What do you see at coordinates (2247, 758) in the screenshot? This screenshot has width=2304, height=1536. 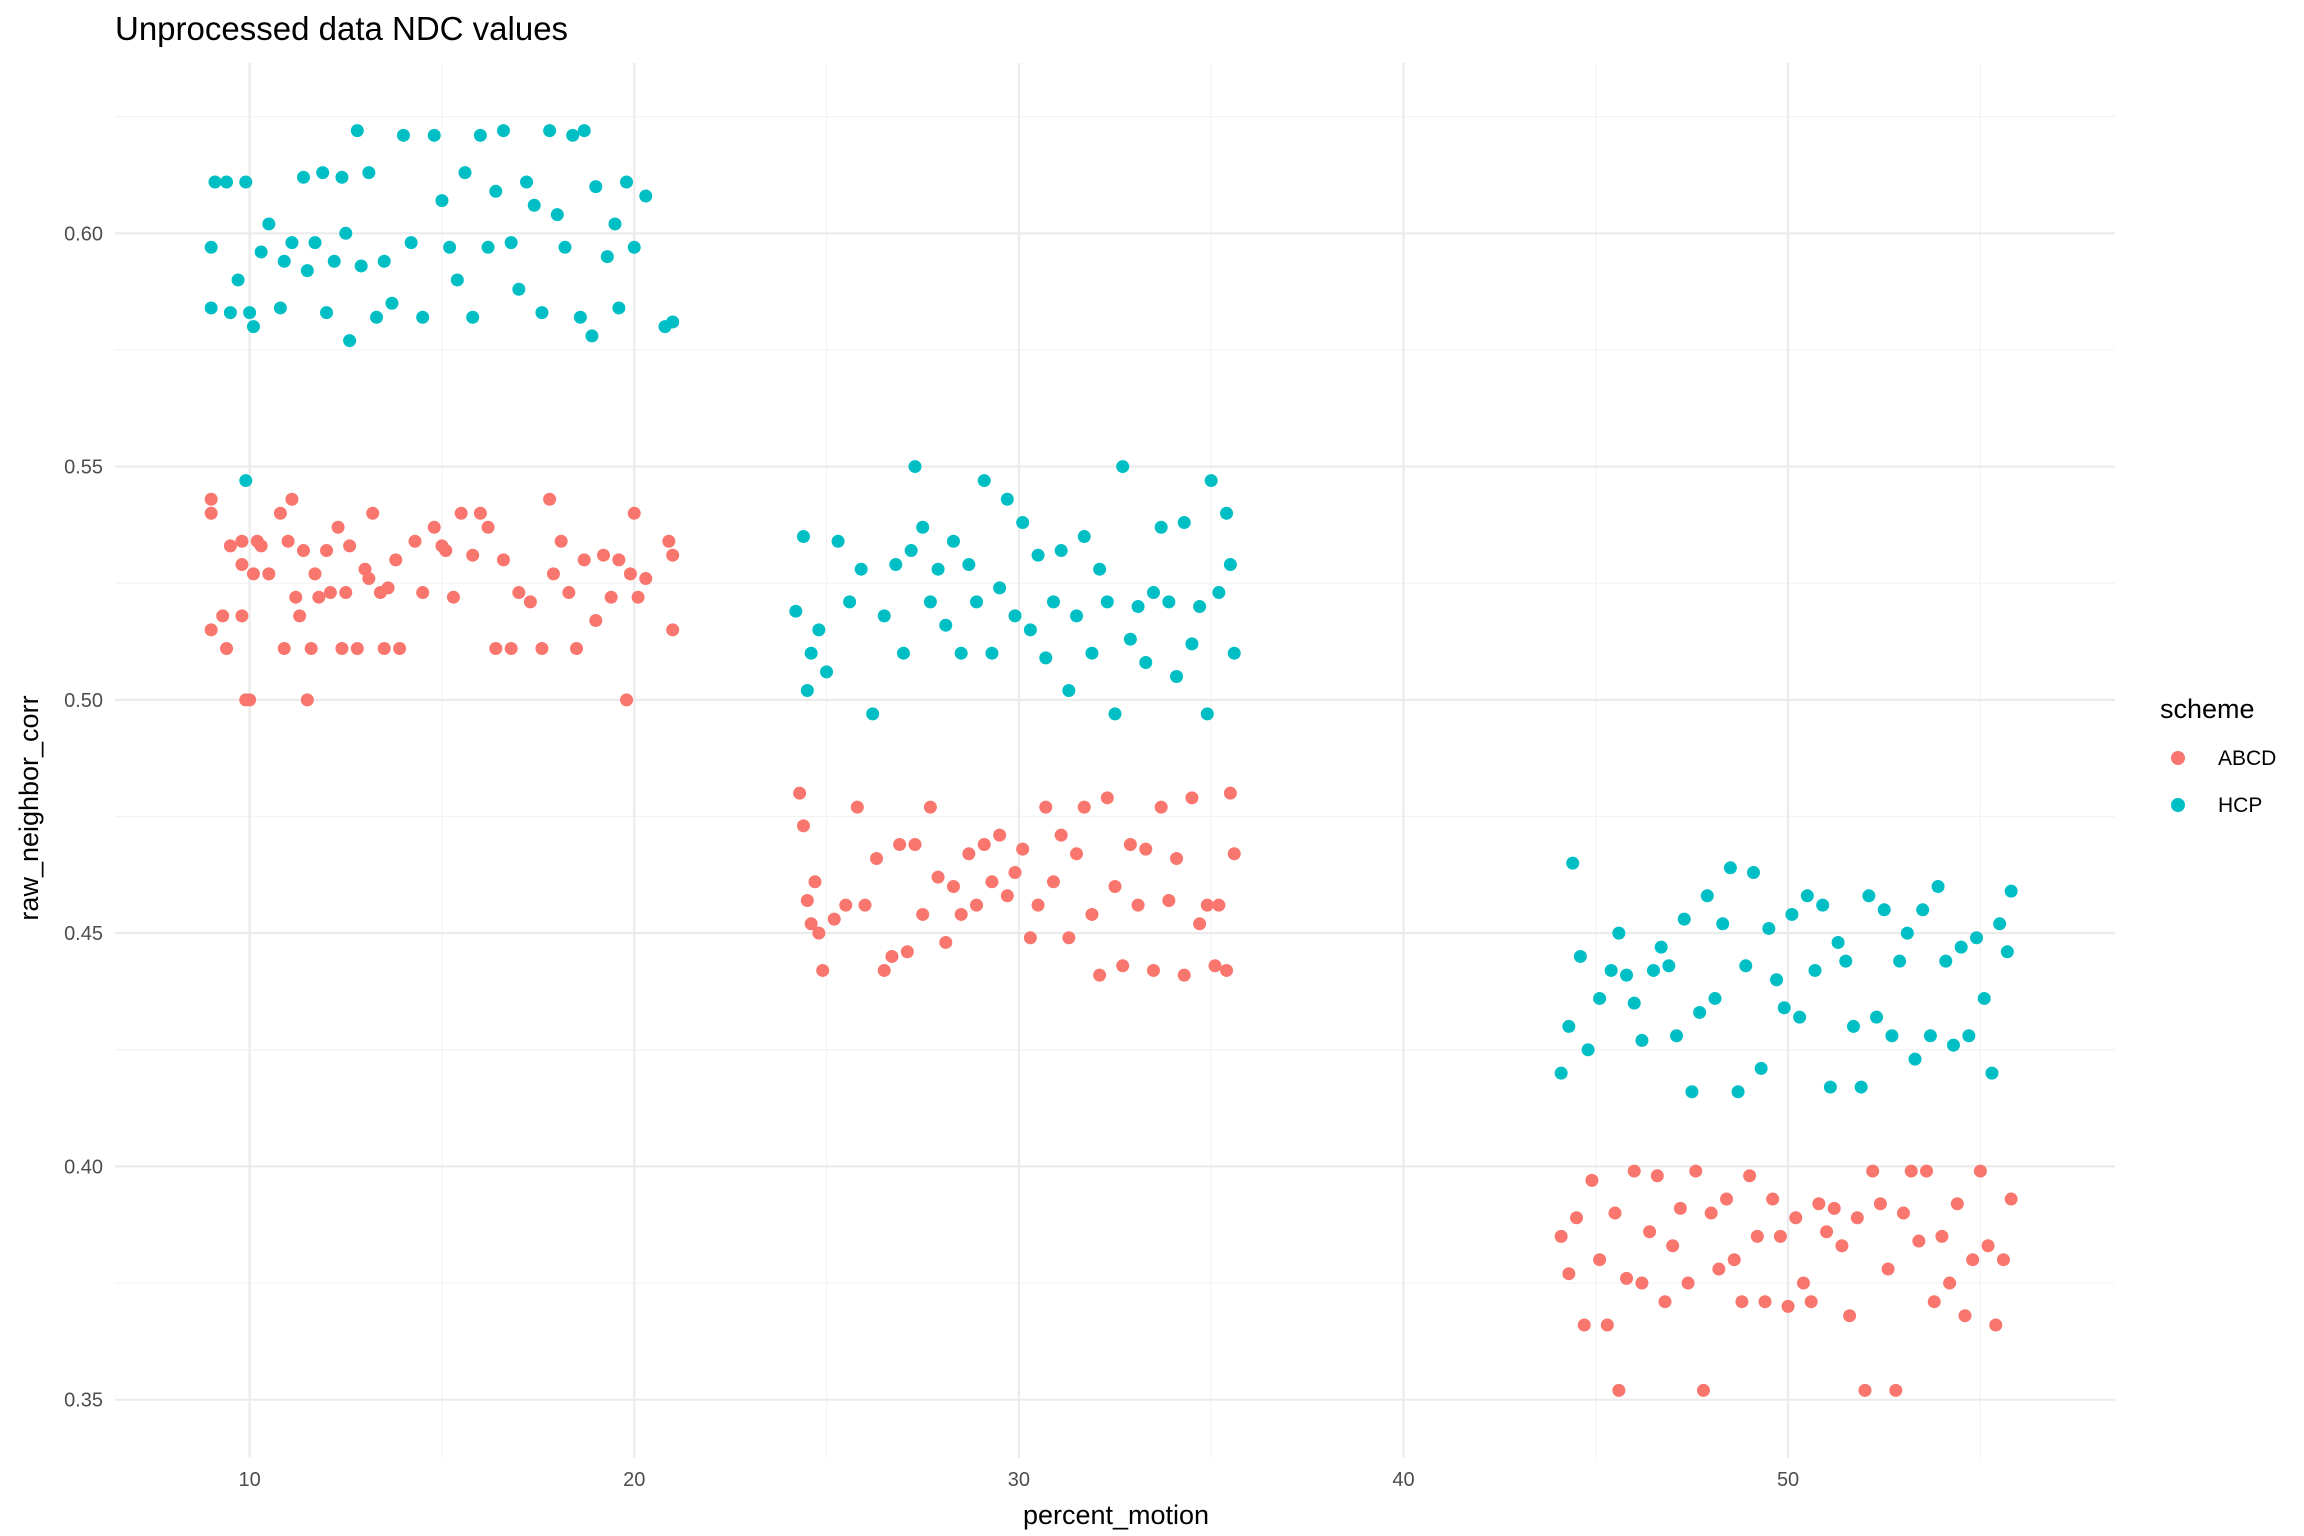 I see `legend-label-abcd: ABCD` at bounding box center [2247, 758].